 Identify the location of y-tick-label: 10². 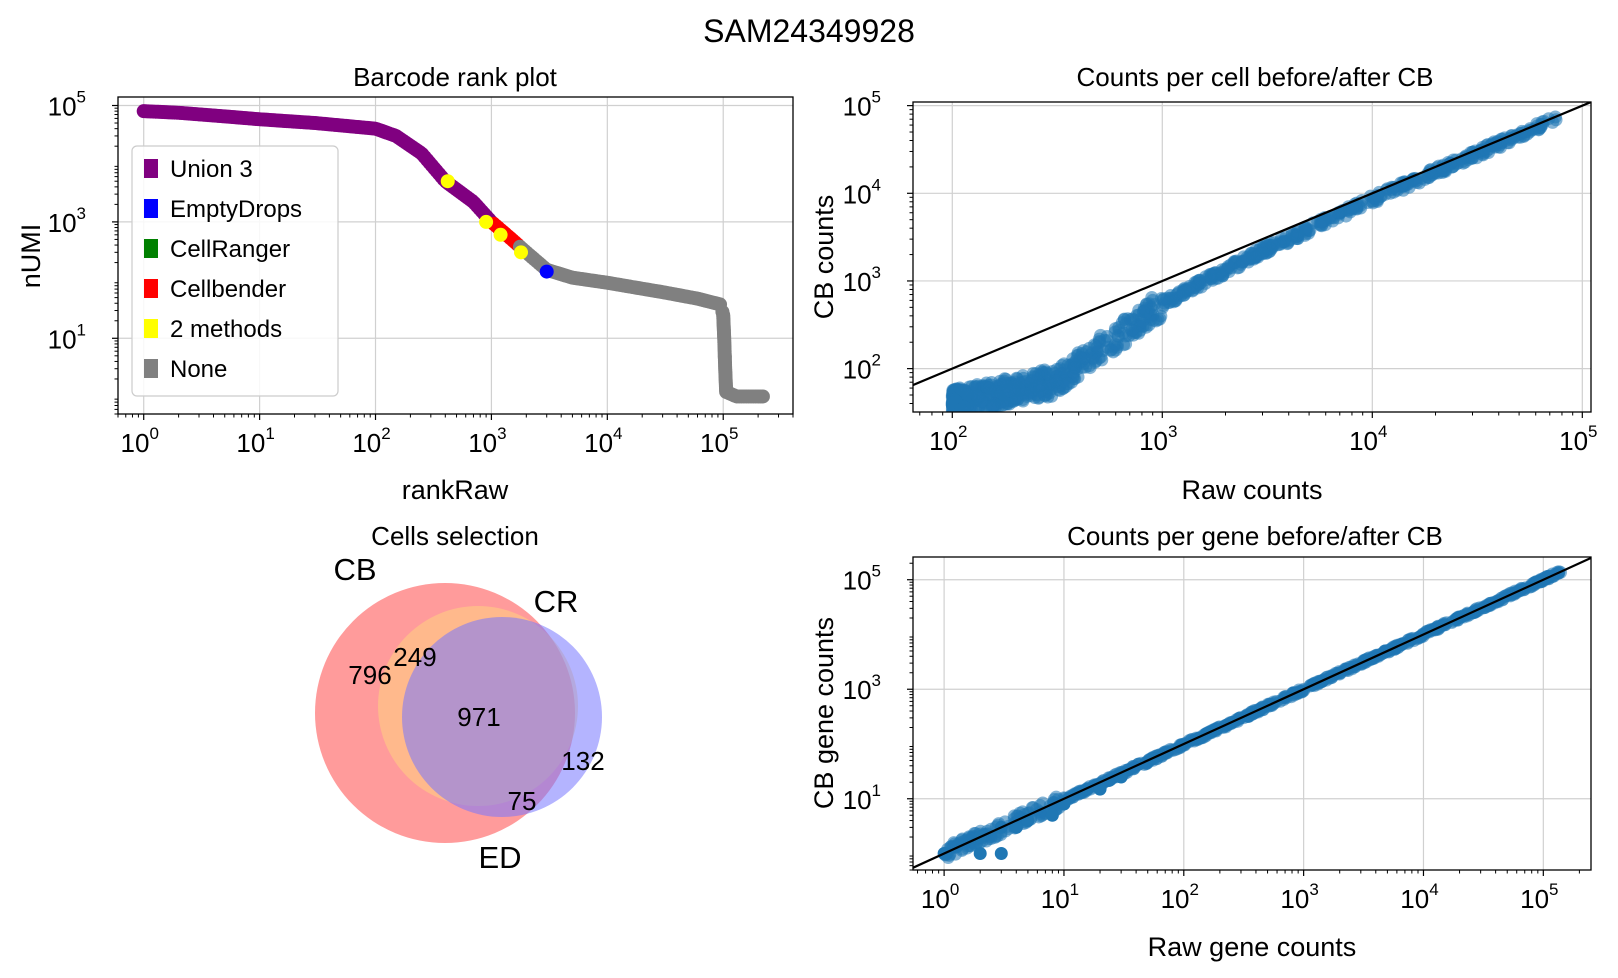
(862, 368).